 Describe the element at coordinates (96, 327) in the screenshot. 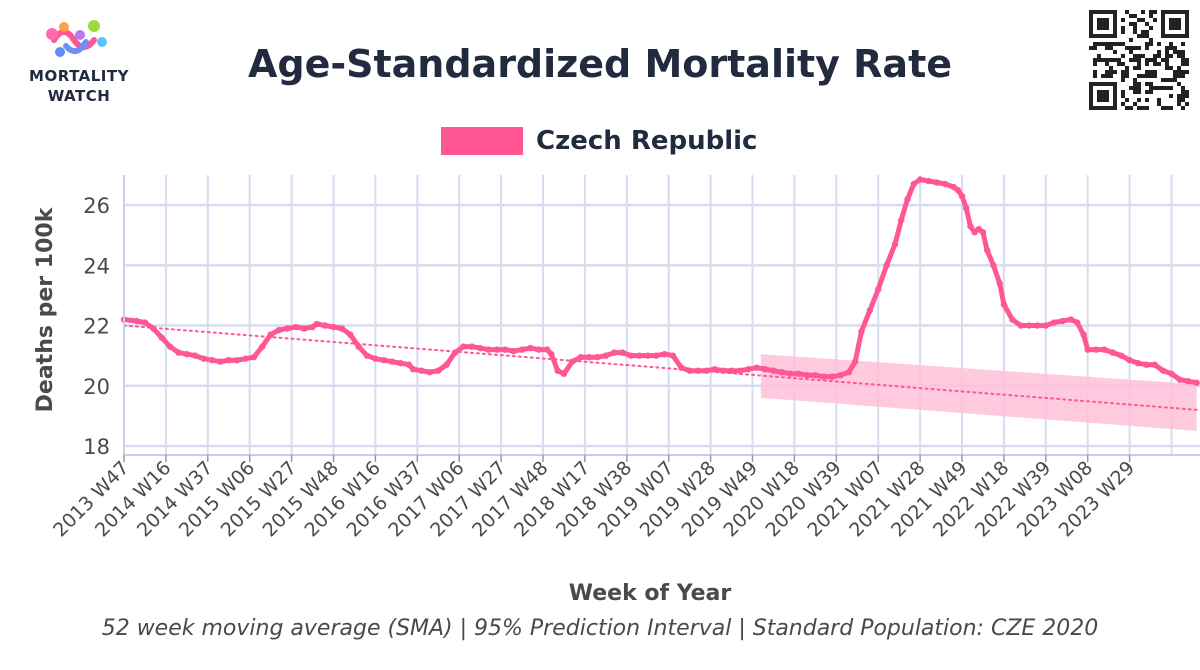

I see `y-tick-label: 22` at that location.